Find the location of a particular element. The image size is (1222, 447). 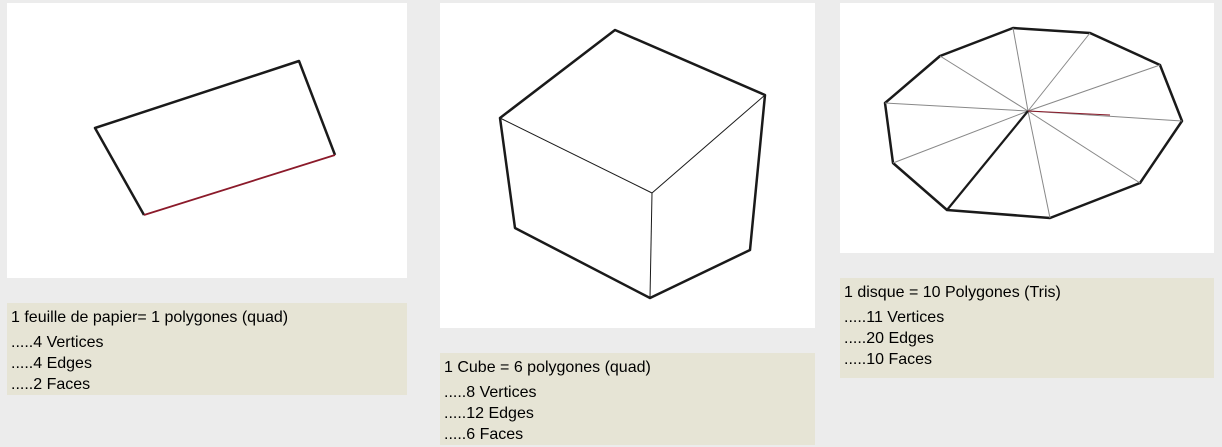

disc-diagram is located at coordinates (1033, 123).